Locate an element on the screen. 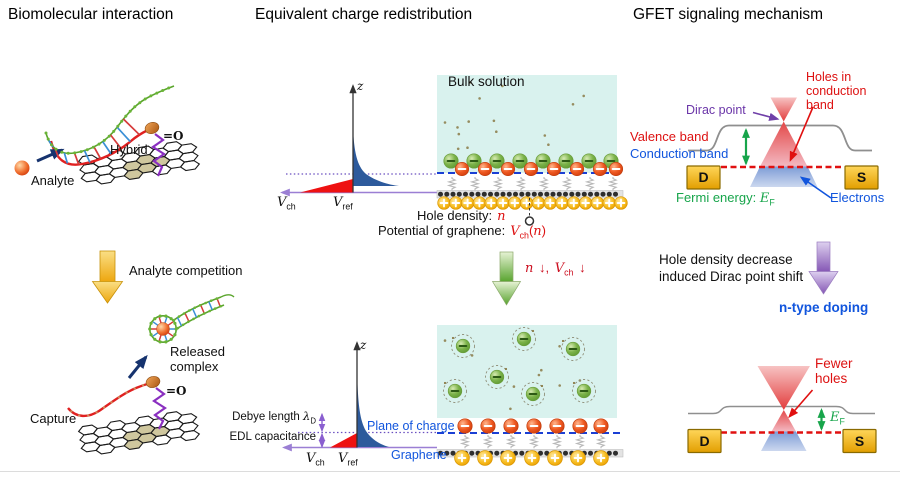 The height and width of the screenshot is (479, 900). binding-arrow is located at coordinates (50, 155).